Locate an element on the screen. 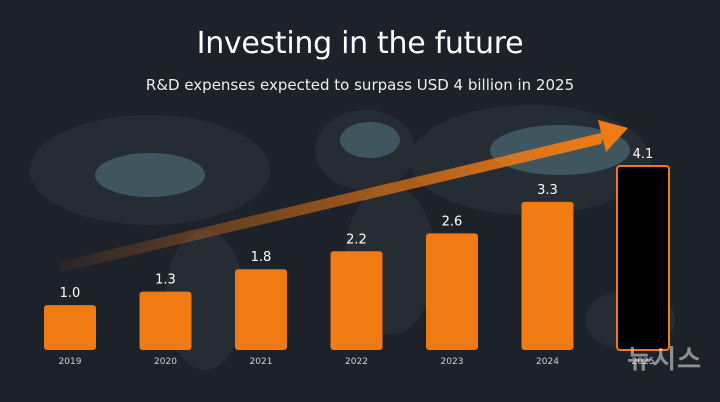 The width and height of the screenshot is (720, 402). tick-label-2019: 2019 is located at coordinates (70, 362).